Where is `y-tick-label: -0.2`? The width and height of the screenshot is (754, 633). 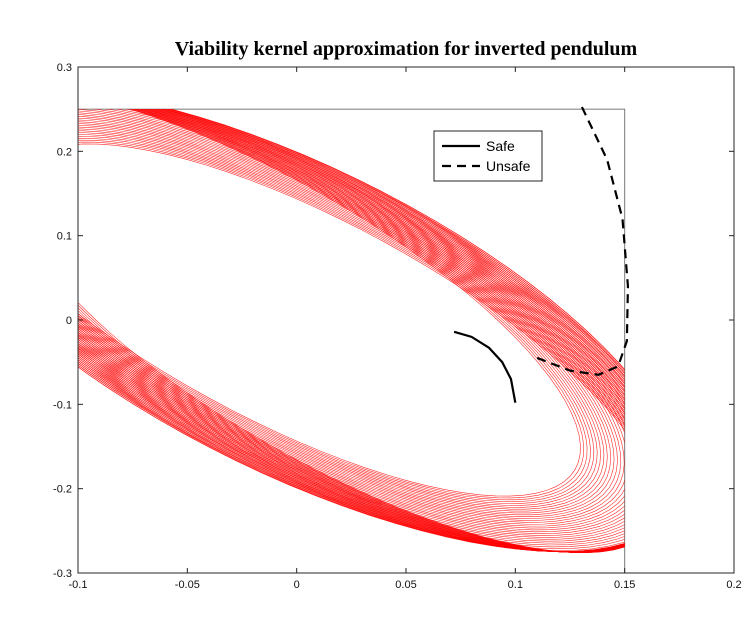 y-tick-label: -0.2 is located at coordinates (62, 490).